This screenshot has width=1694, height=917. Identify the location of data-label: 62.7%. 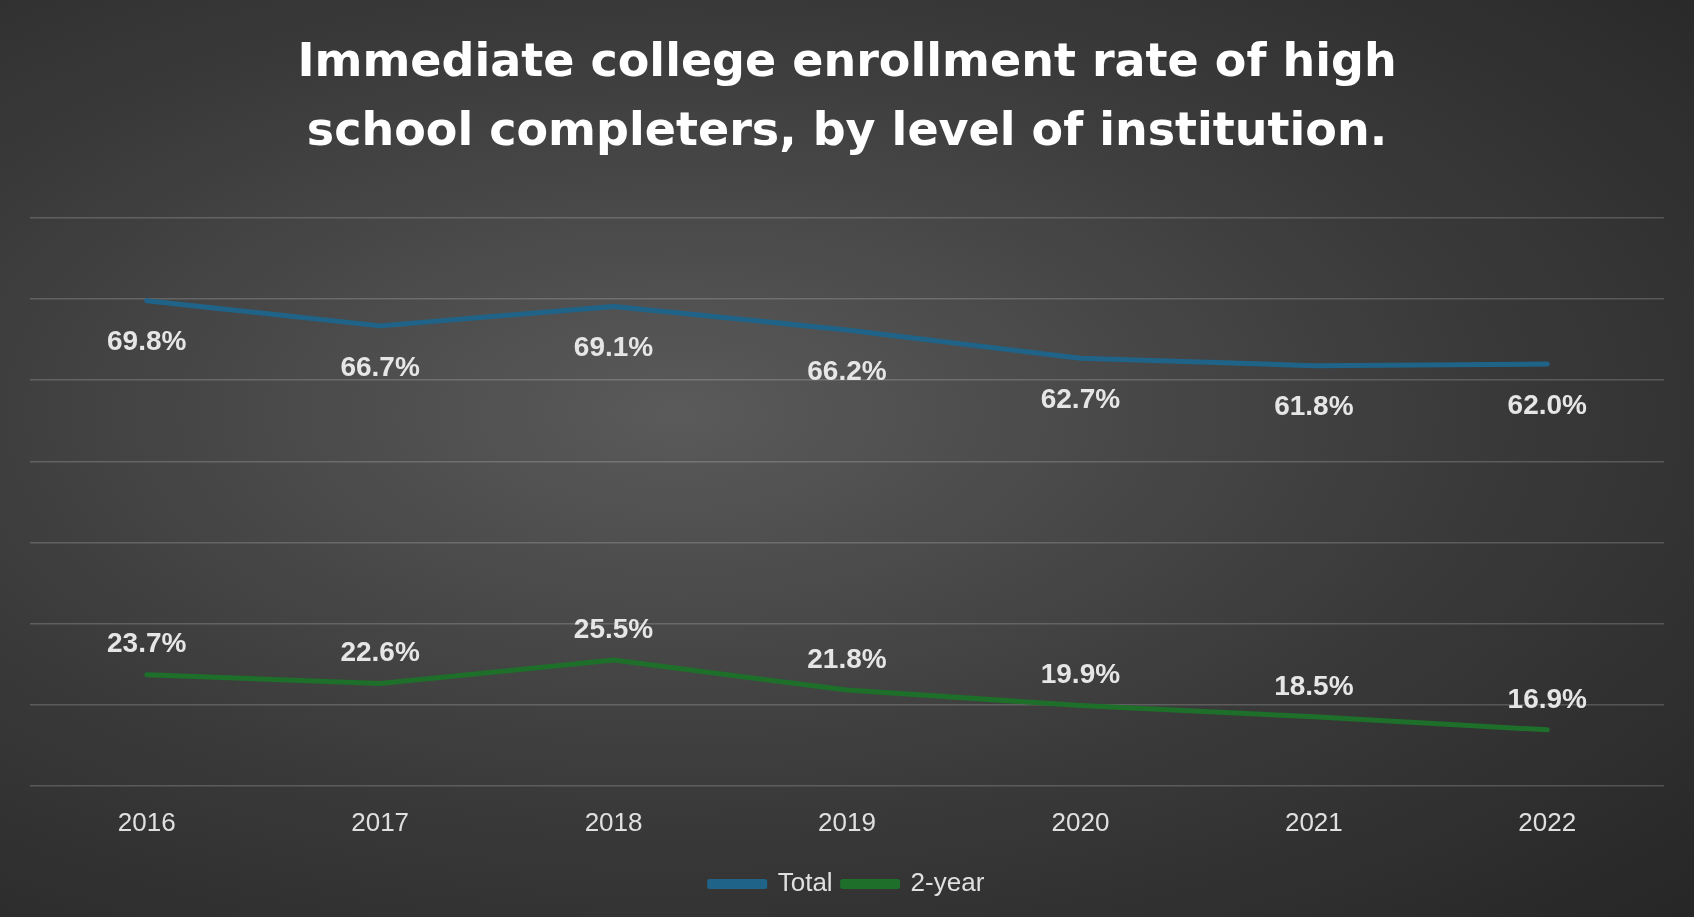
(1080, 399).